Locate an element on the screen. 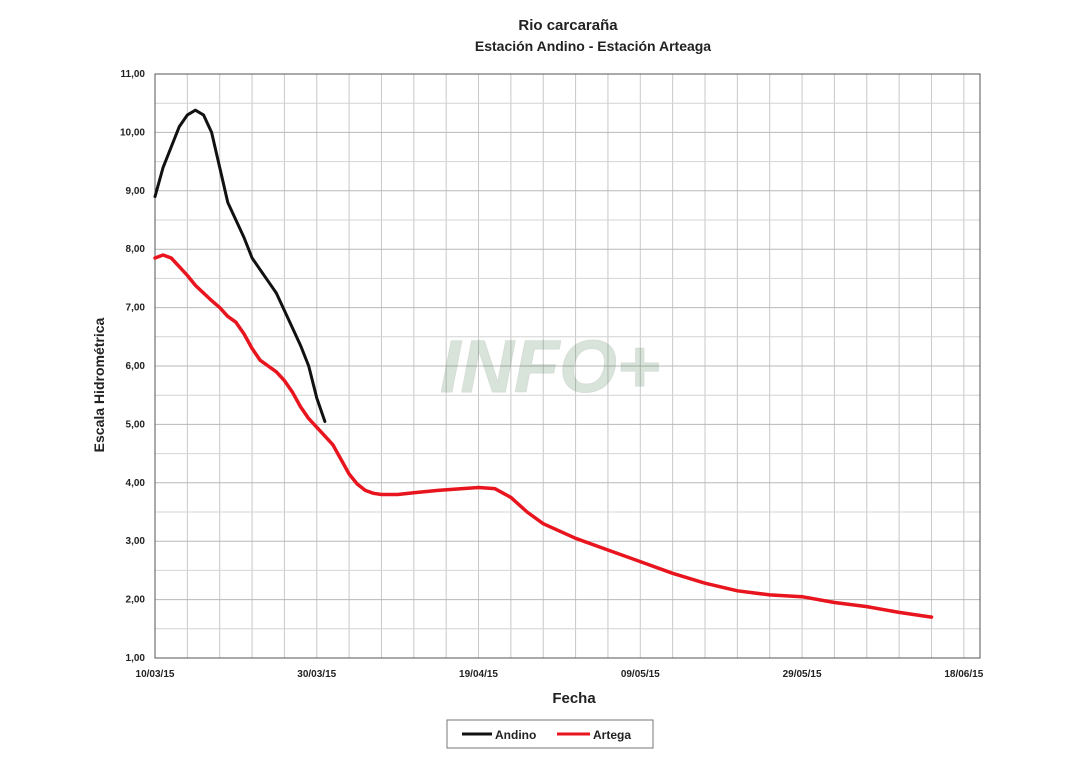 This screenshot has width=1080, height=774. x-axis-label: Fecha is located at coordinates (574, 698).